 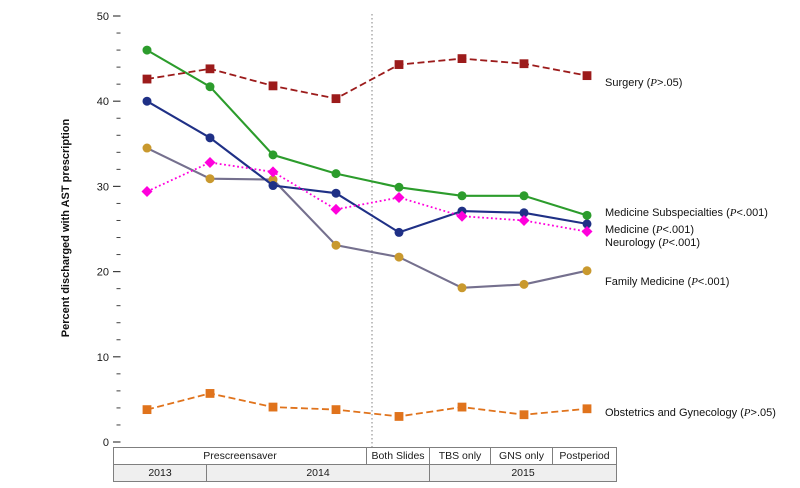 I want to click on y-tick-label: 30, so click(x=103, y=187).